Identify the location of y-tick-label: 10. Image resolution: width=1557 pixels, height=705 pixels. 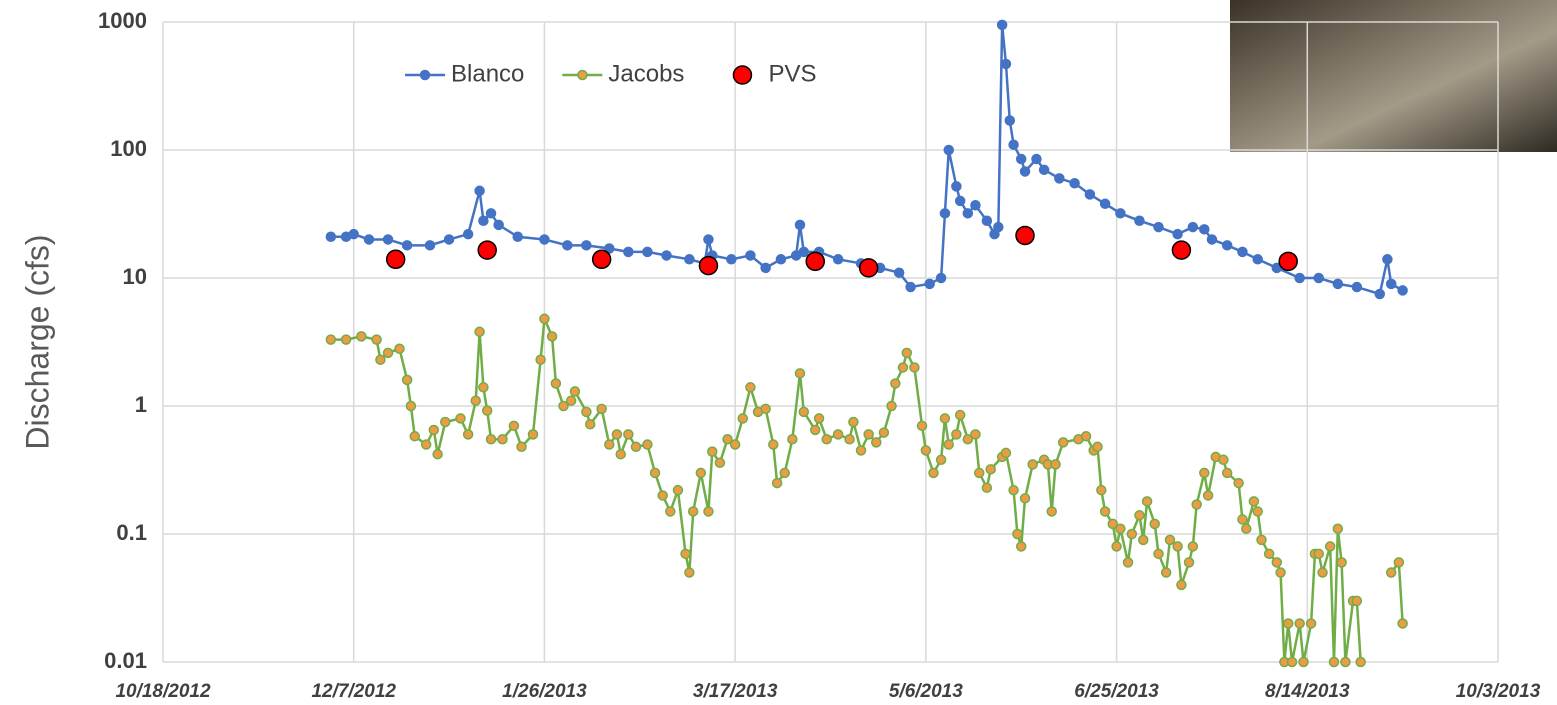
(135, 276).